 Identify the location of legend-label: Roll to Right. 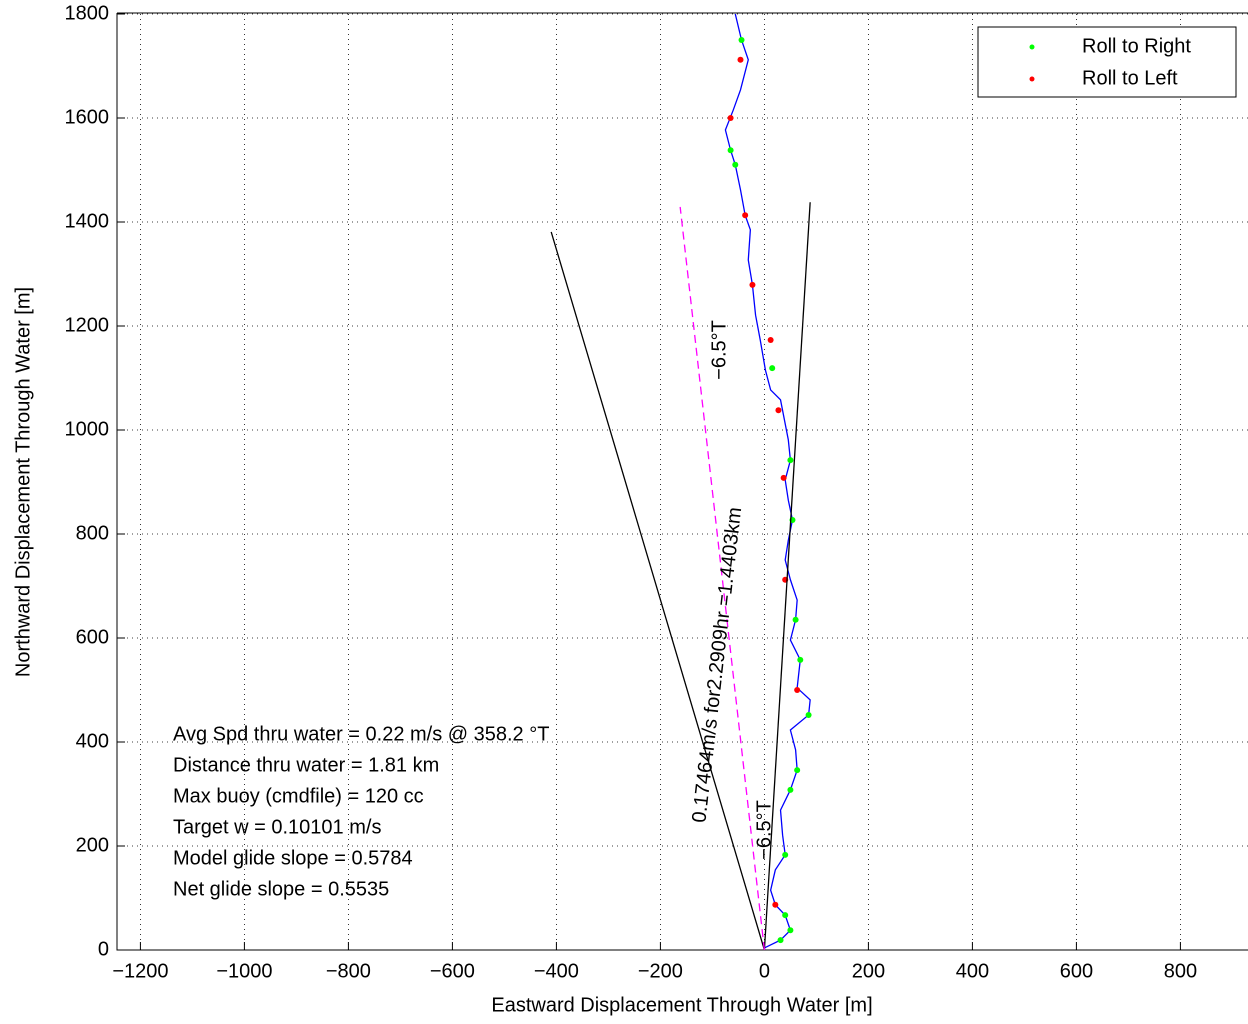
(1136, 46).